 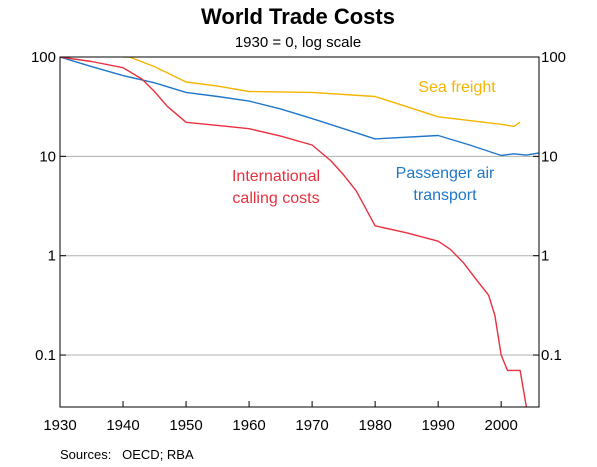 I want to click on source-note: Sources: OECD; RBA, so click(x=127, y=454).